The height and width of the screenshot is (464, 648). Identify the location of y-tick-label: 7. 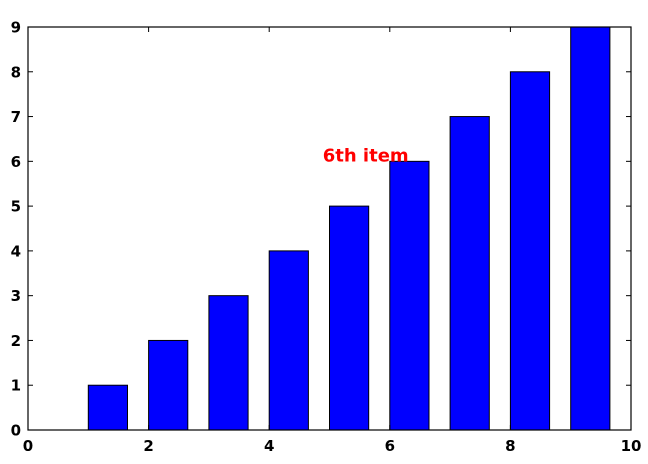
(16, 117).